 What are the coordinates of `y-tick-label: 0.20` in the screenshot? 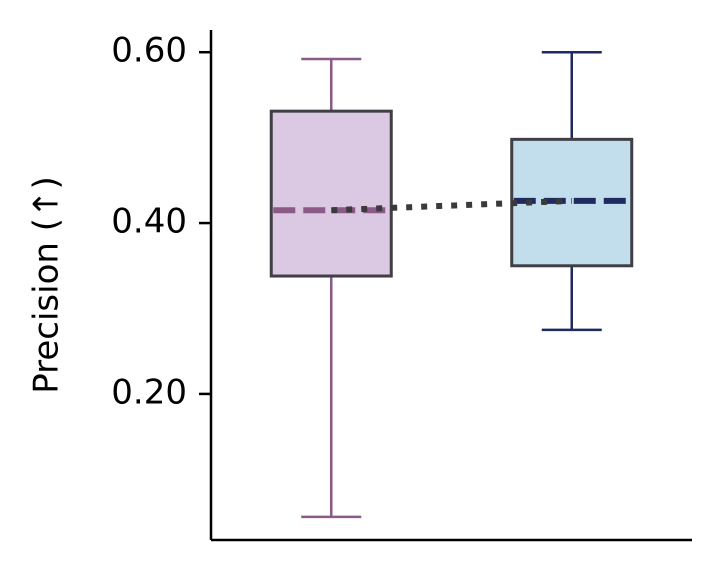 It's located at (149, 392).